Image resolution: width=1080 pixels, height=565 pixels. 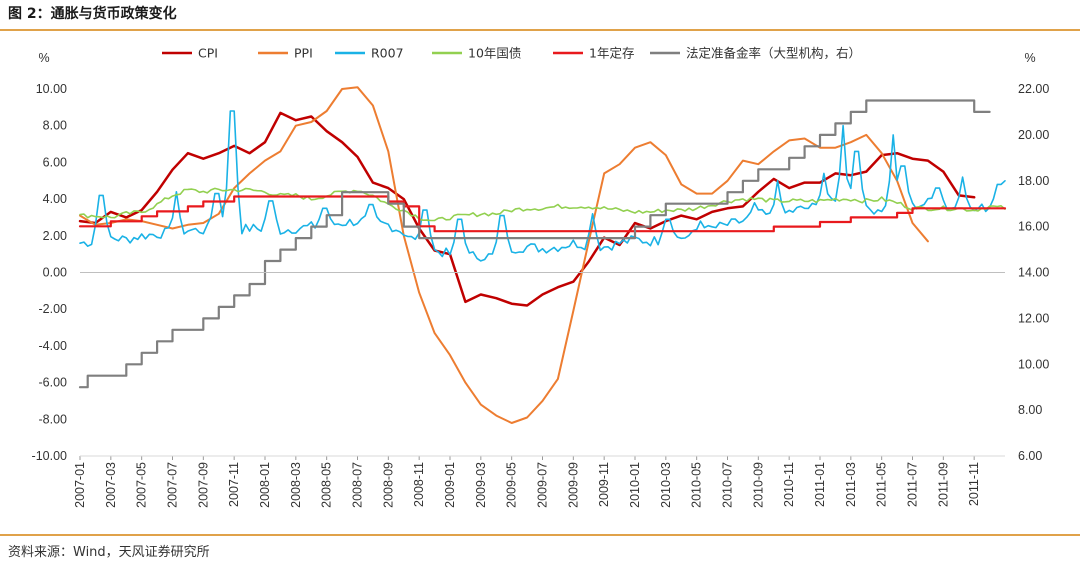 I want to click on right-tick-label: 16.00, so click(x=1033, y=227).